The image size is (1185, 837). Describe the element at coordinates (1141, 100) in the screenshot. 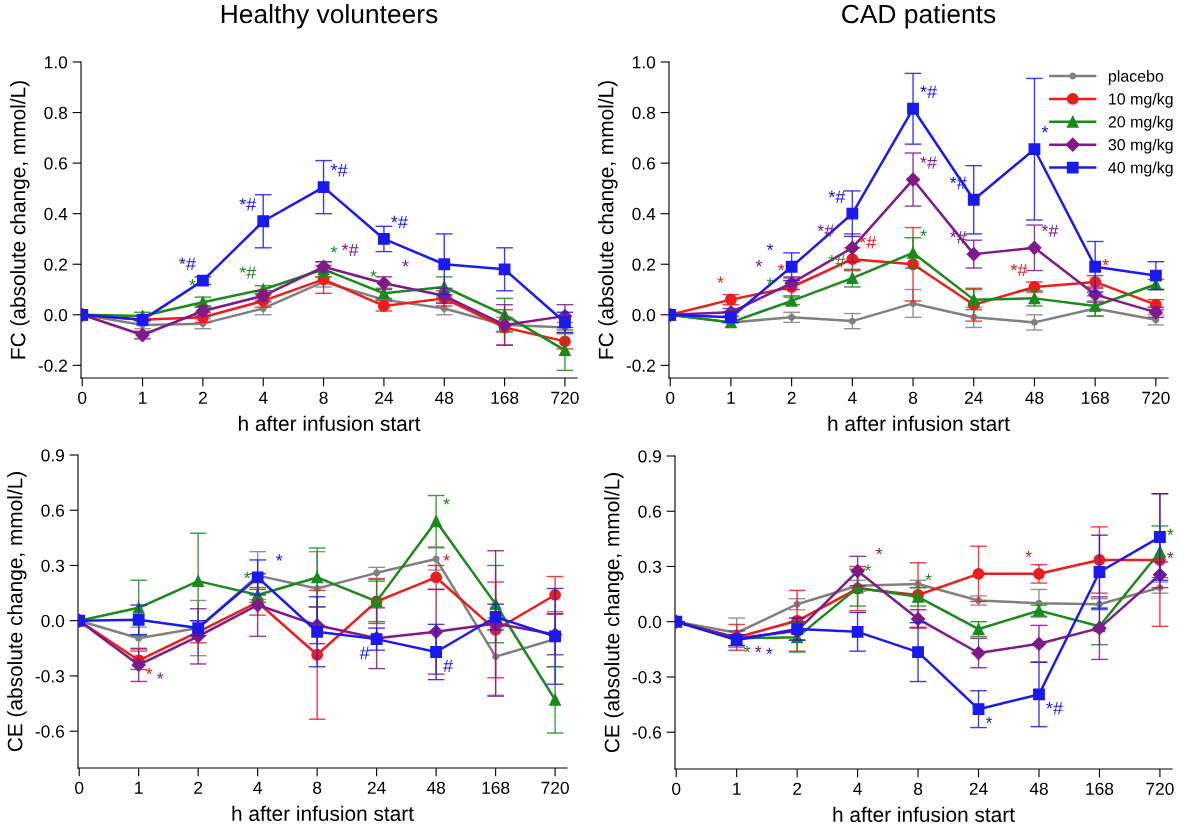

I see `legend-label: 10 mg/kg` at that location.